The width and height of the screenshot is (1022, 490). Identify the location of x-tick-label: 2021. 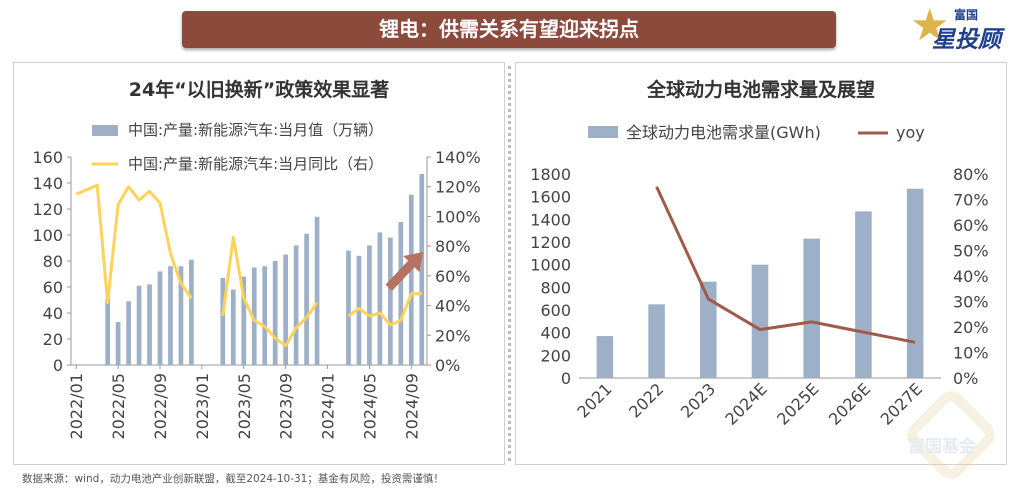
(594, 400).